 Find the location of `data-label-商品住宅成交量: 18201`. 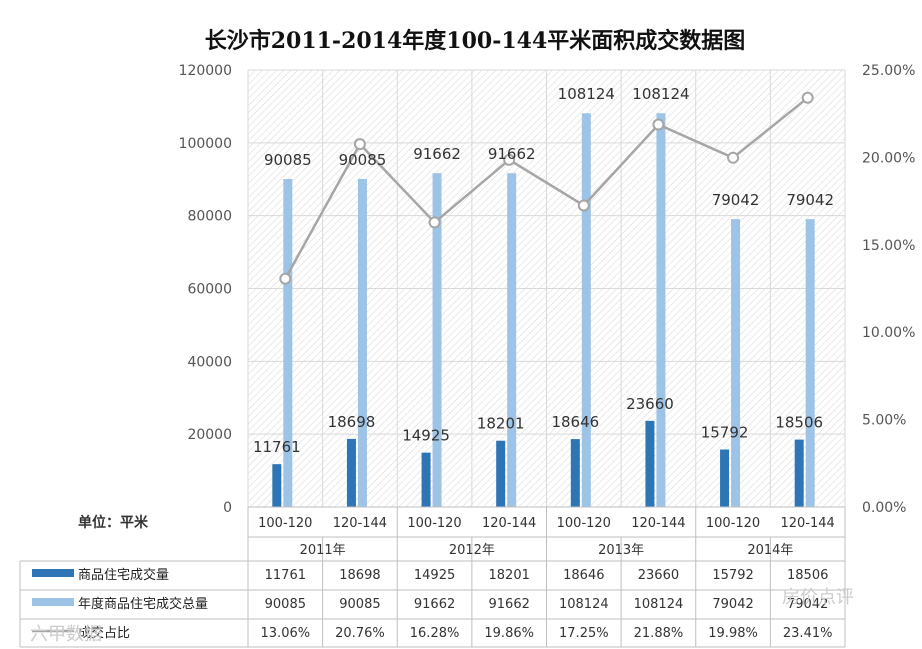

data-label-商品住宅成交量: 18201 is located at coordinates (501, 424).